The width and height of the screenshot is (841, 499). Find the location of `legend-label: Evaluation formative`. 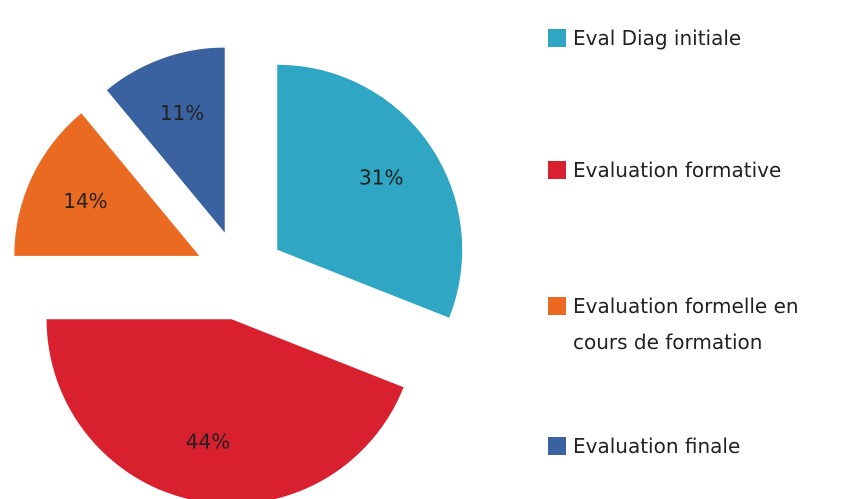

legend-label: Evaluation formative is located at coordinates (677, 170).